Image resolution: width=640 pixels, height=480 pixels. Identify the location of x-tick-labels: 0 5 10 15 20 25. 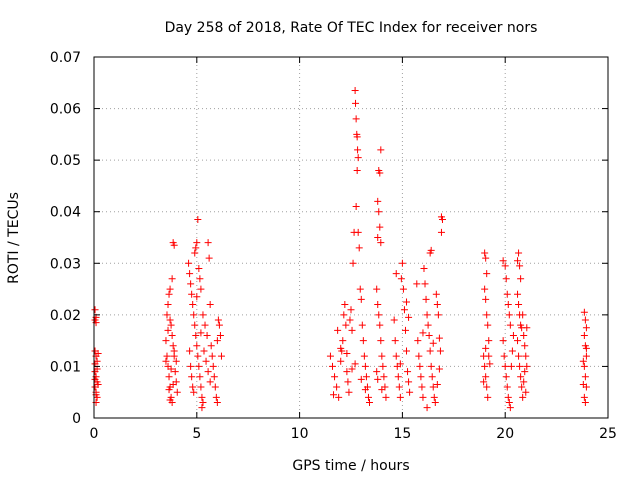
(353, 434).